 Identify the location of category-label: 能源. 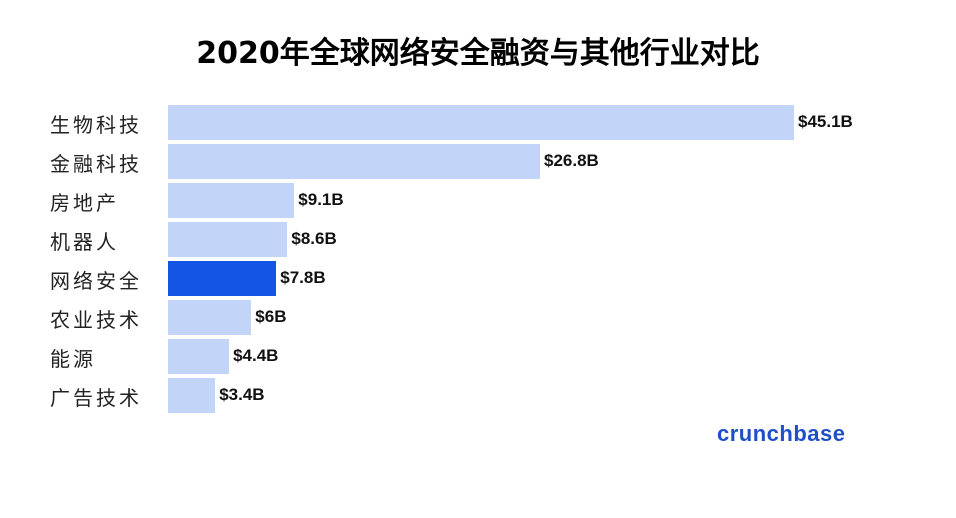
(73, 359).